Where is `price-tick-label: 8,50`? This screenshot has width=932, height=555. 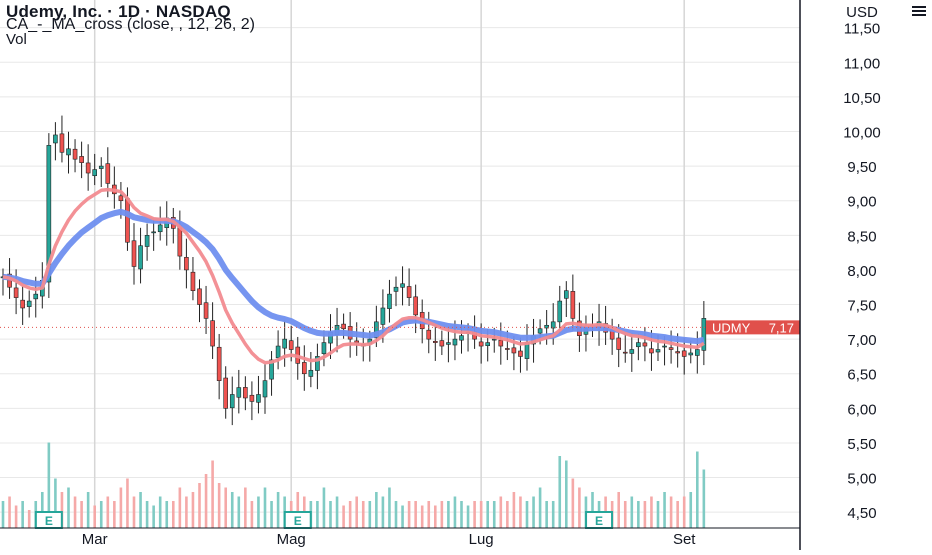
price-tick-label: 8,50 is located at coordinates (861, 236).